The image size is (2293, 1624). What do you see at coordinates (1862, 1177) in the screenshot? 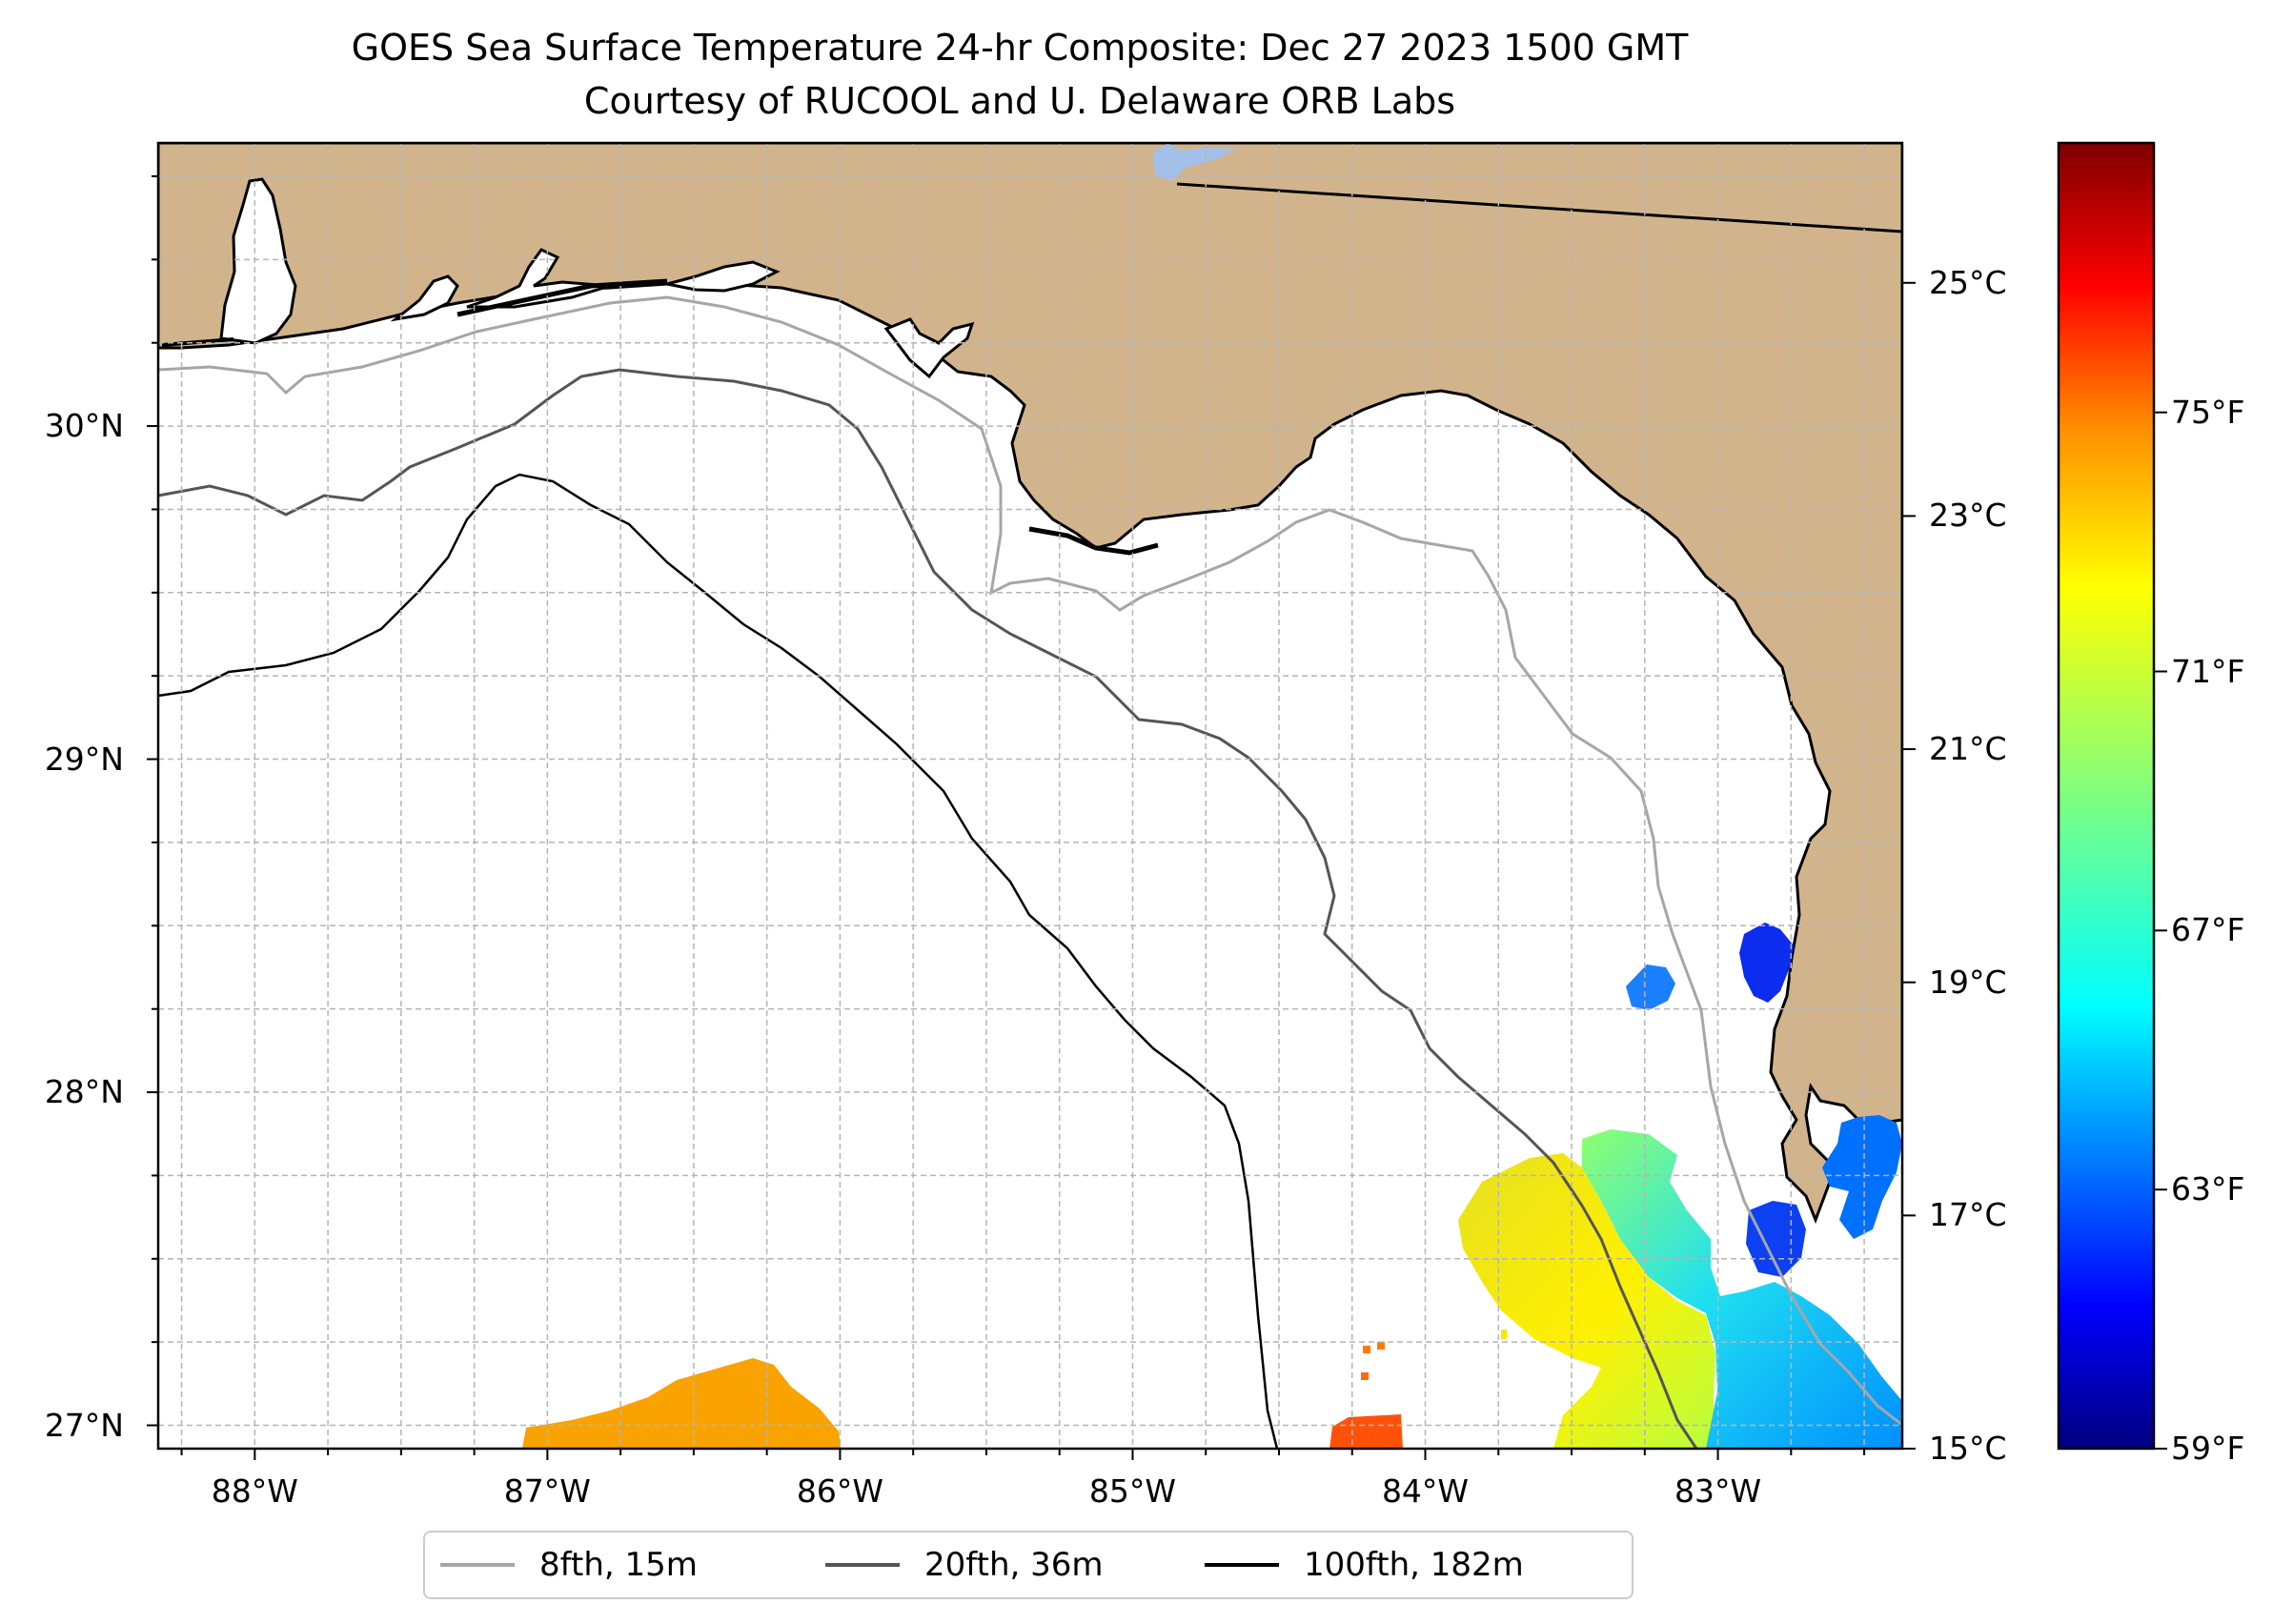
I see `sst-patch-tampa-bay` at bounding box center [1862, 1177].